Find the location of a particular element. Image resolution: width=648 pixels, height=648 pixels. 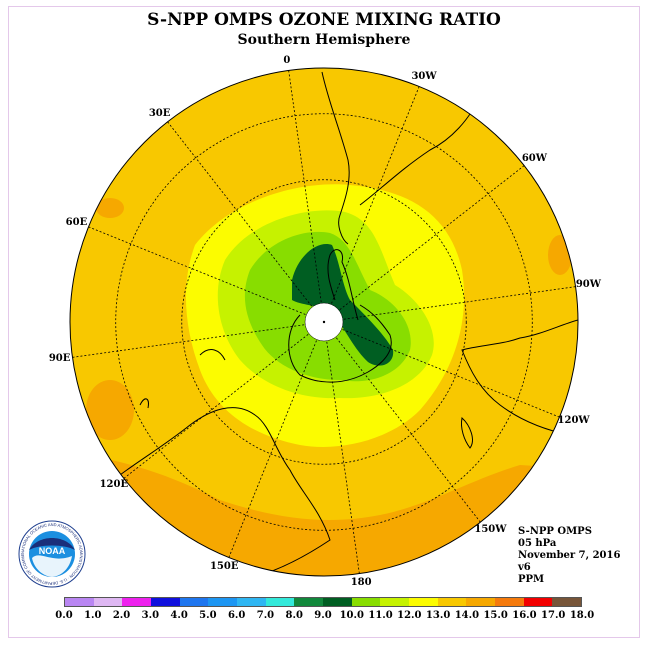

colorbar-tick-label: 15.0 is located at coordinates (496, 615).